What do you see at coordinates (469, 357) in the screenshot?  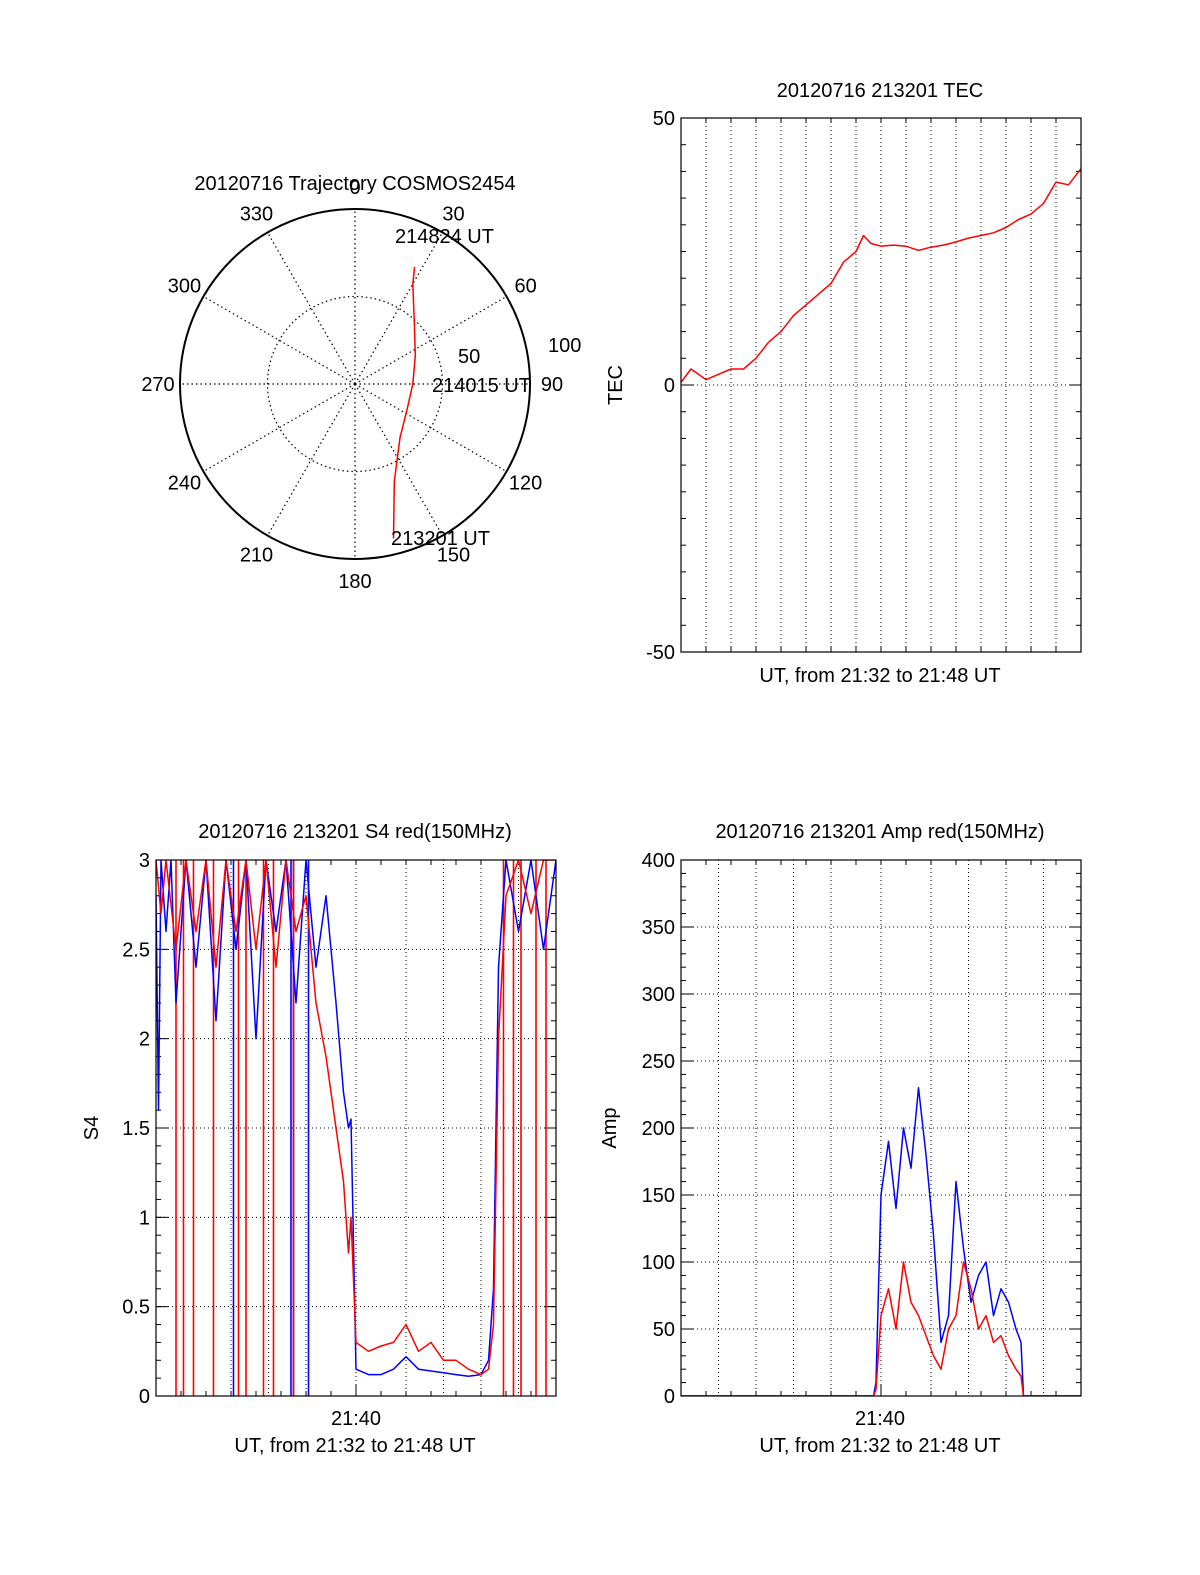 I see `polar-radius-label-50: 50` at bounding box center [469, 357].